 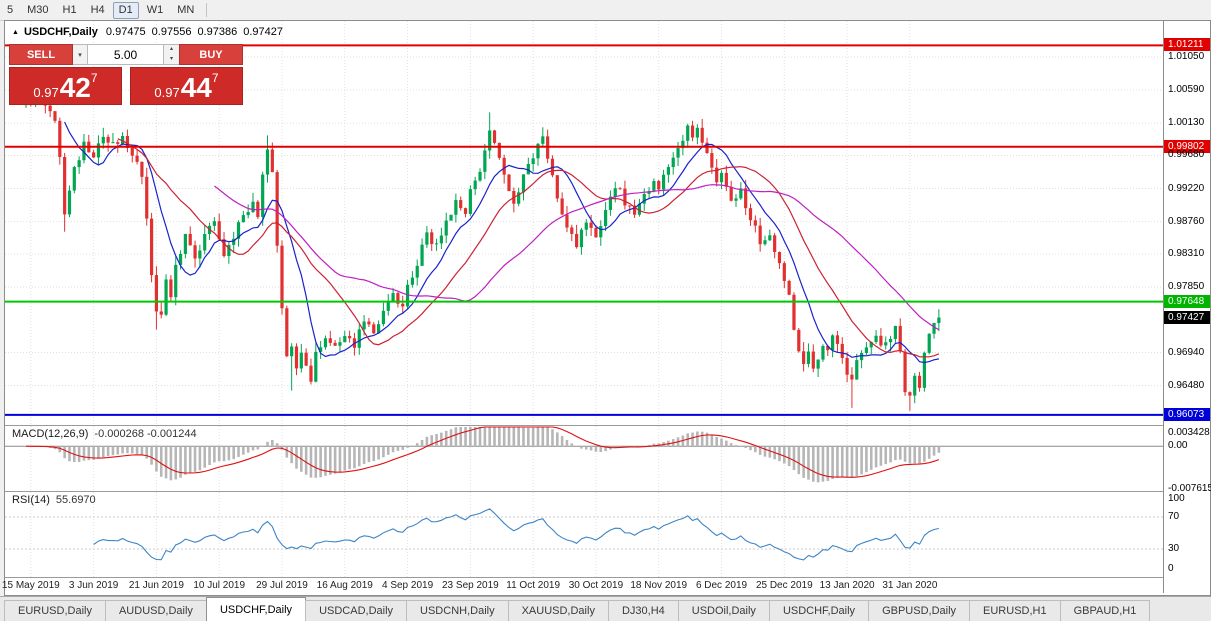 I want to click on price-axis-label: 0, so click(x=1171, y=568).